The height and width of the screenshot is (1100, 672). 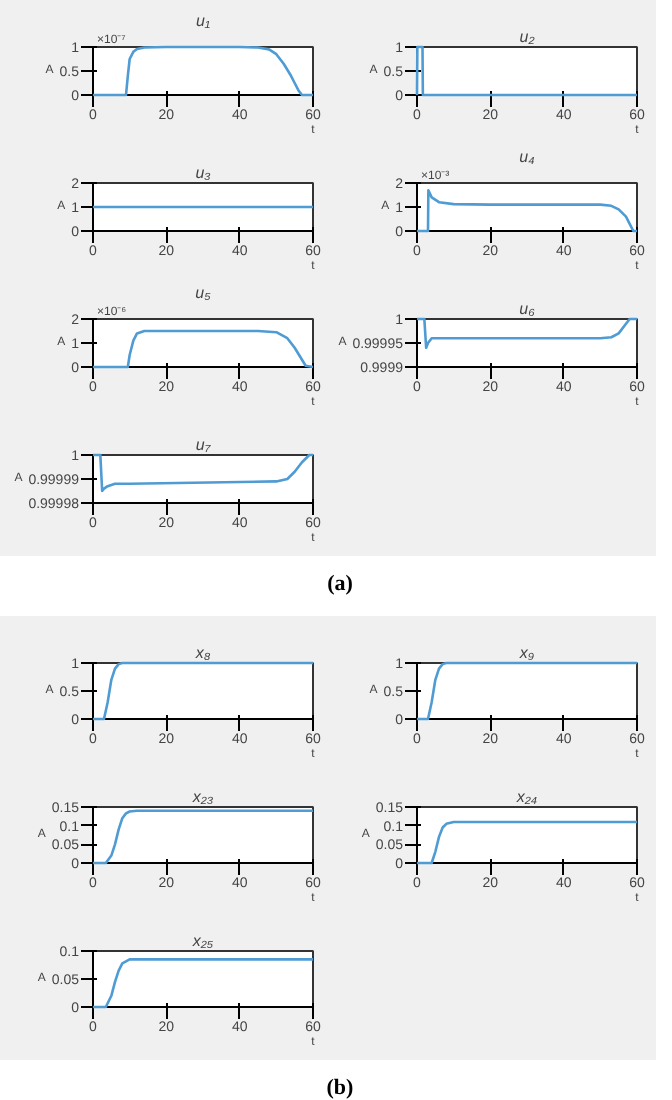 What do you see at coordinates (204, 445) in the screenshot?
I see `chart-title: u₇` at bounding box center [204, 445].